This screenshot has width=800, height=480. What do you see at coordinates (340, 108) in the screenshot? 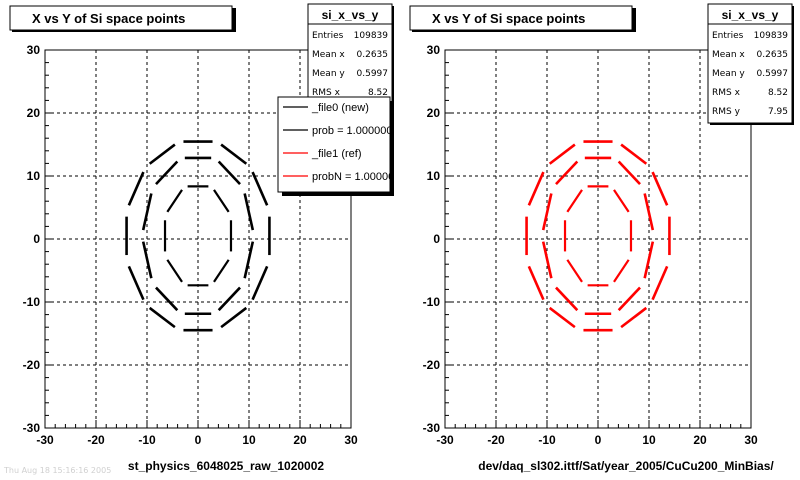
I see `legend-label: _file0 (new)` at bounding box center [340, 108].